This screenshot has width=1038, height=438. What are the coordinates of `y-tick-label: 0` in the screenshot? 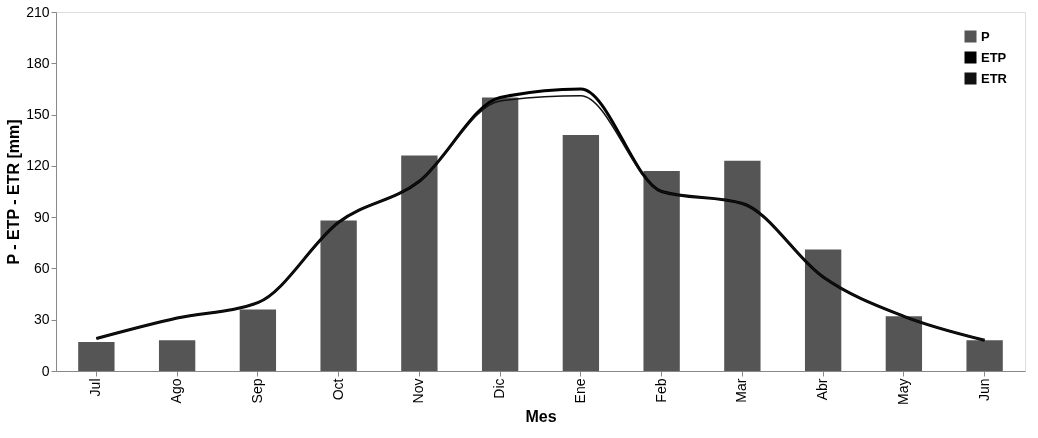 It's located at (45, 370).